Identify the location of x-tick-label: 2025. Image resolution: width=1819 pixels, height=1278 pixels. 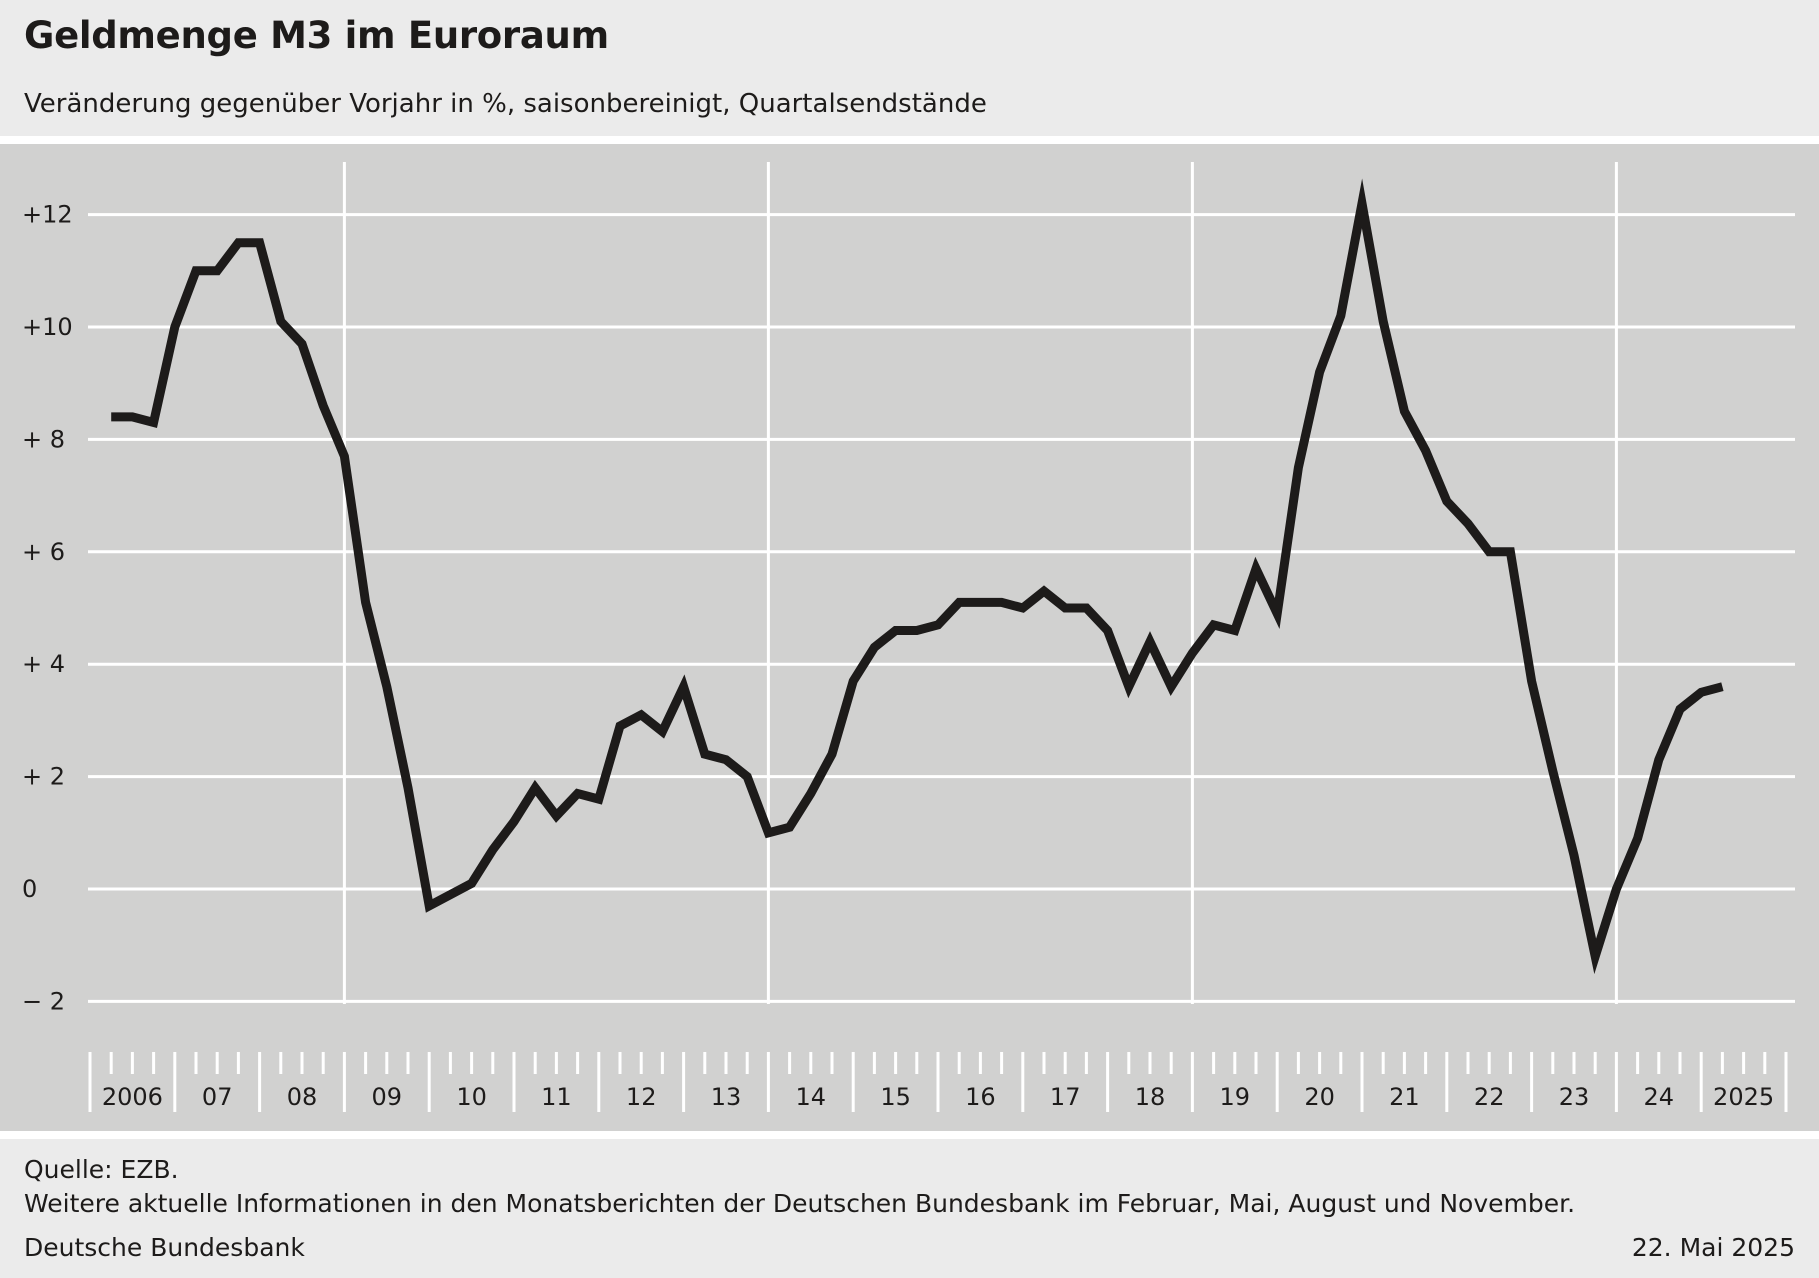
(1743, 1097).